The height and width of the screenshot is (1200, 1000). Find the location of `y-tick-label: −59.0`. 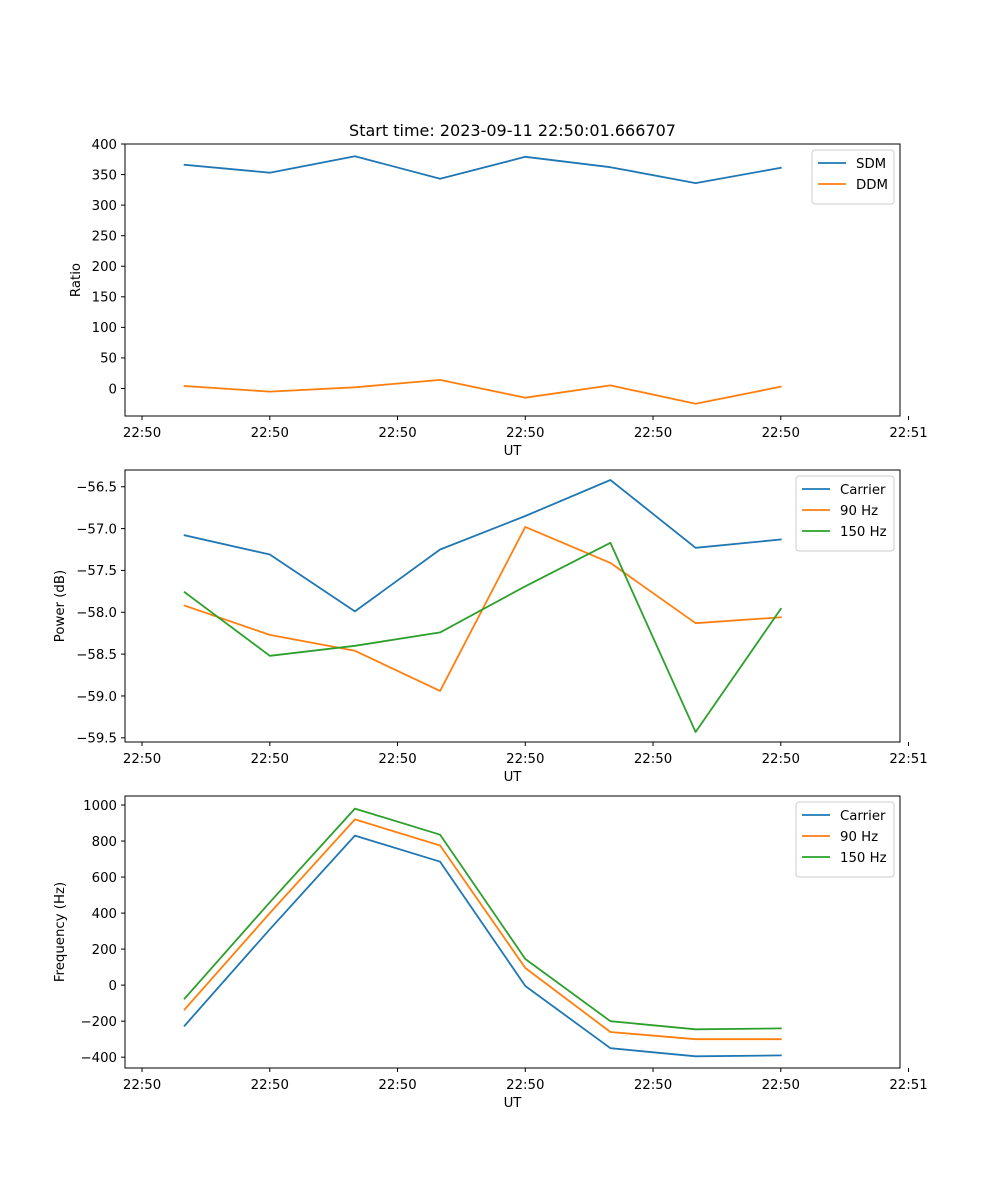

y-tick-label: −59.0 is located at coordinates (96, 697).